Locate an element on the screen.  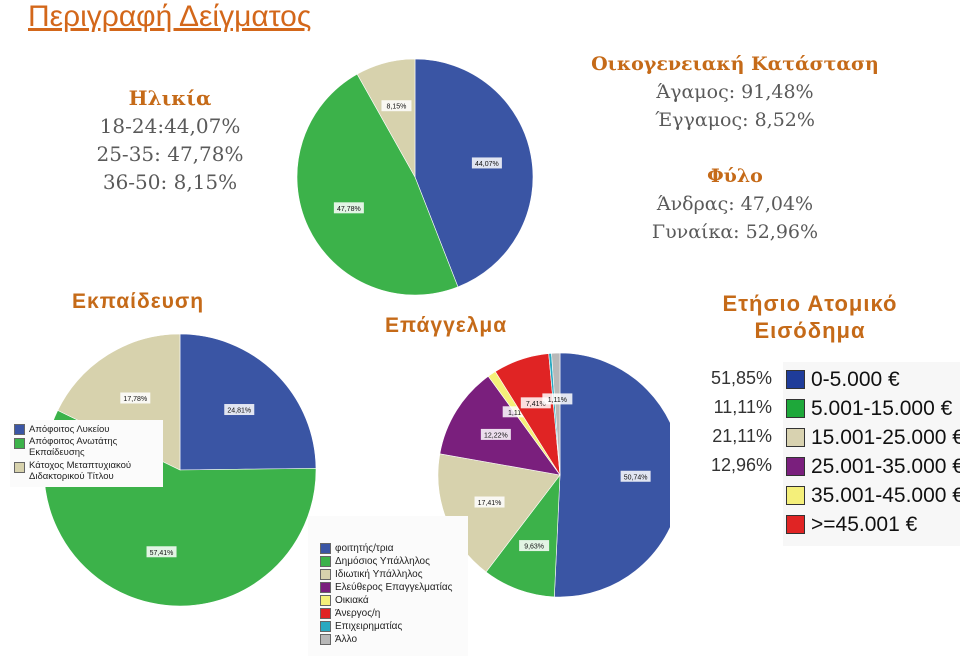
legend-item: Απόφοιτος Λυκείου is located at coordinates (86, 429).